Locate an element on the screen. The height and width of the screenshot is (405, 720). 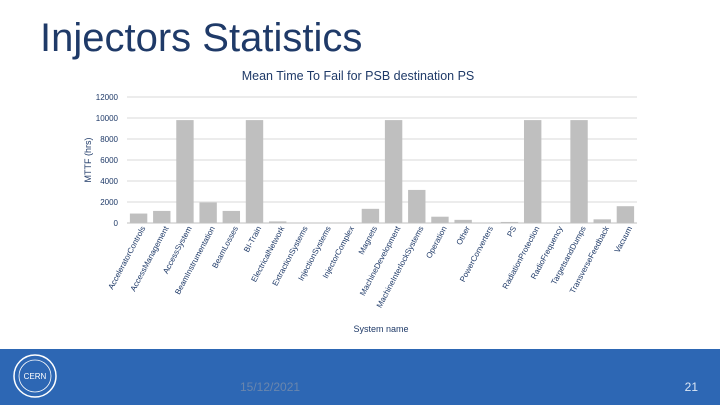
chart-title: Mean Time To Fail for PSB destination PS is located at coordinates (358, 76).